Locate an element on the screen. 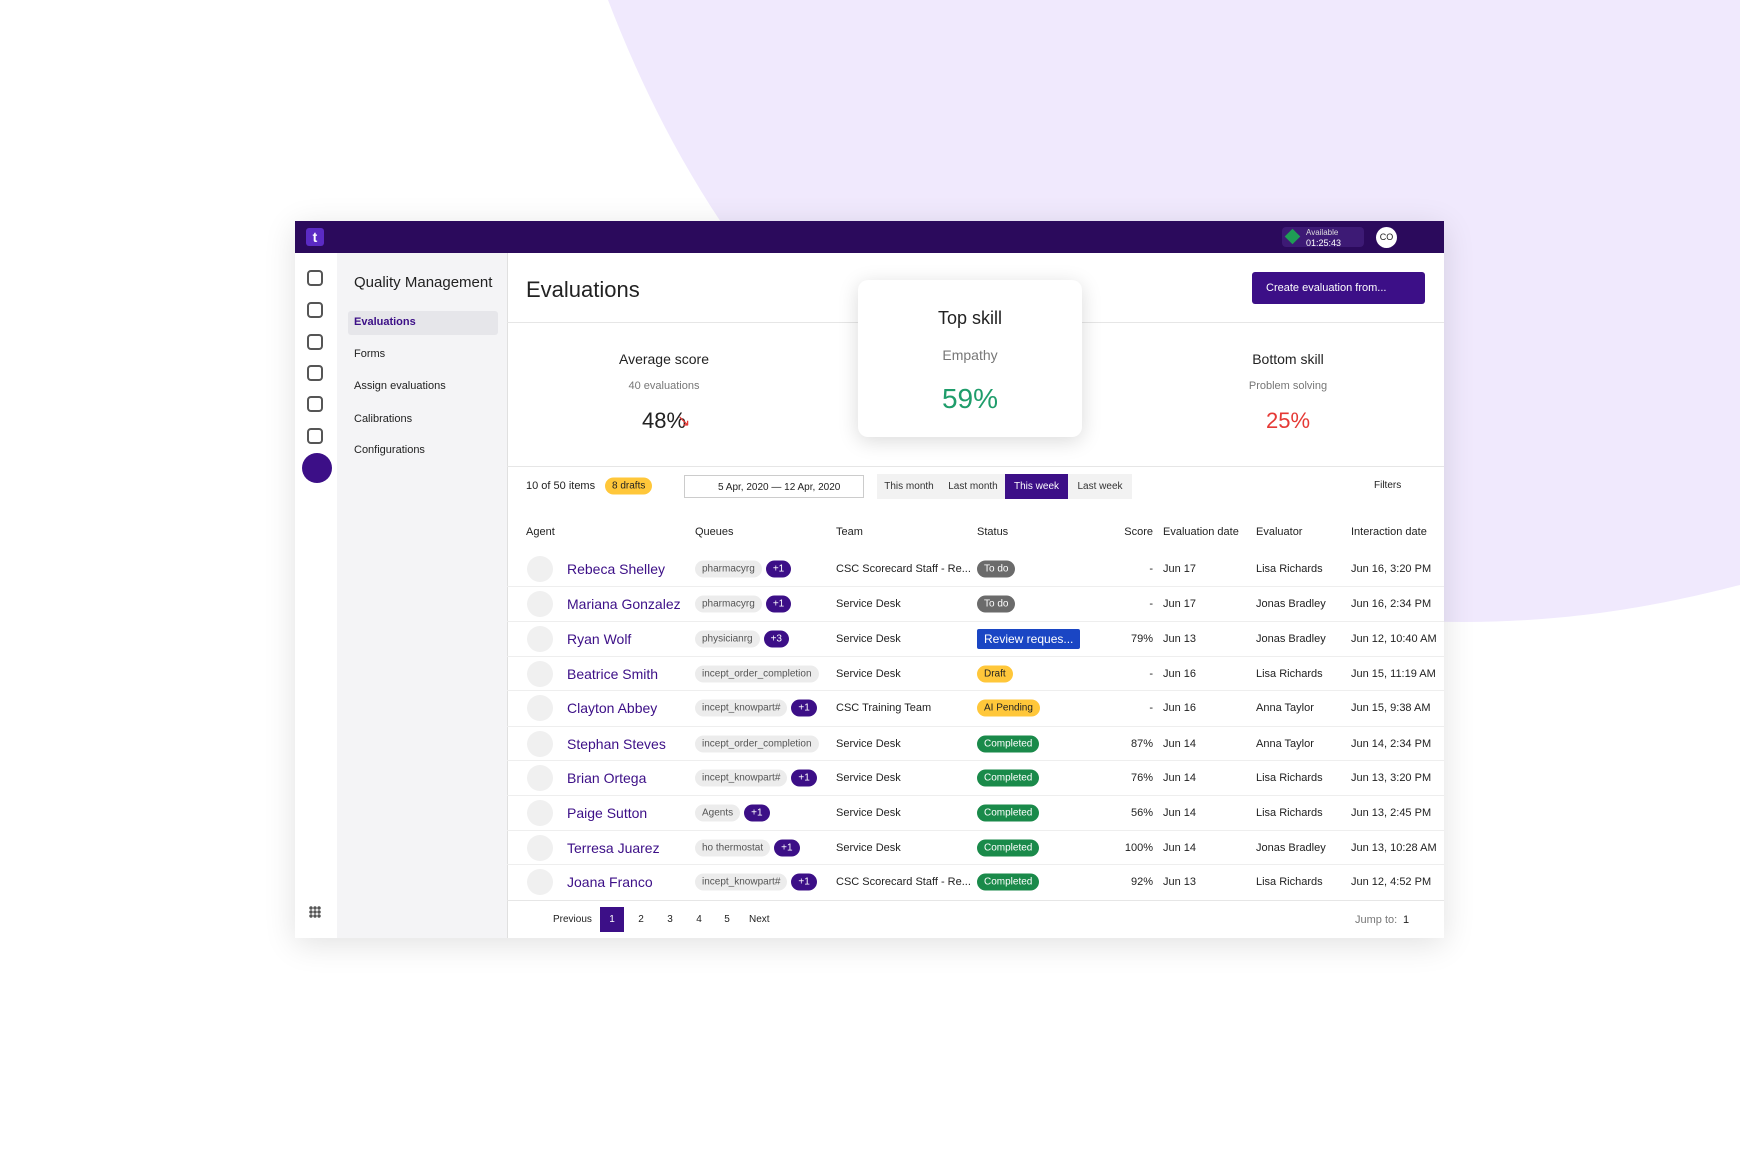 The image size is (1740, 1160). apps-icon is located at coordinates (315, 912).